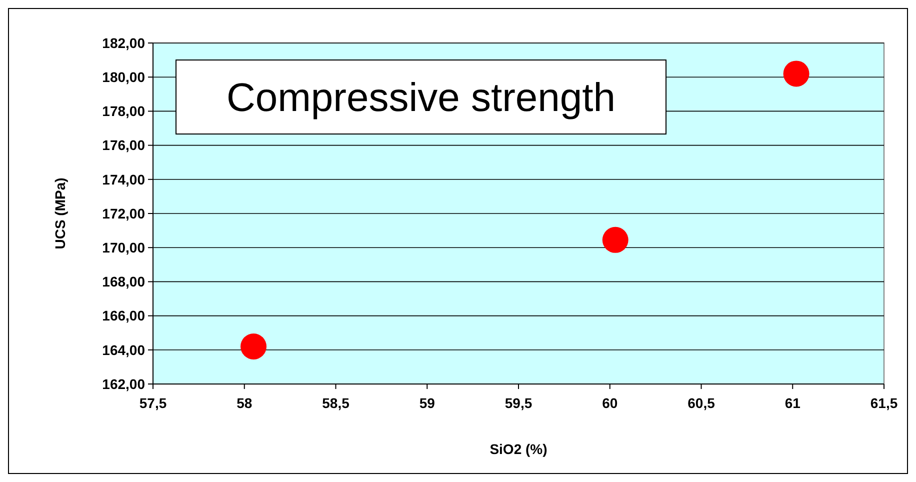  What do you see at coordinates (124, 248) in the screenshot?
I see `y-tick-label: 170,00` at bounding box center [124, 248].